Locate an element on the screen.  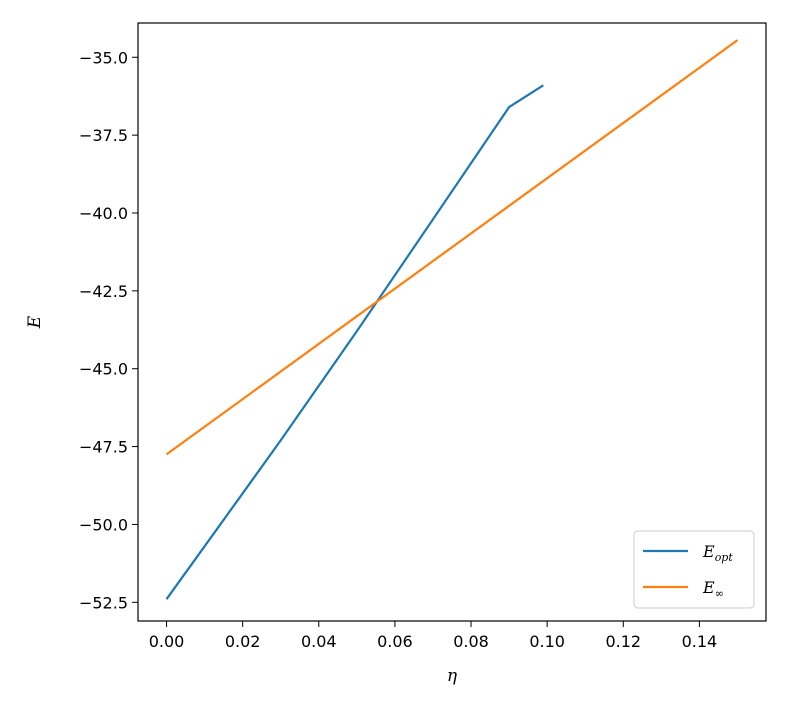
y-tick-label: −45.0 is located at coordinates (103, 369).